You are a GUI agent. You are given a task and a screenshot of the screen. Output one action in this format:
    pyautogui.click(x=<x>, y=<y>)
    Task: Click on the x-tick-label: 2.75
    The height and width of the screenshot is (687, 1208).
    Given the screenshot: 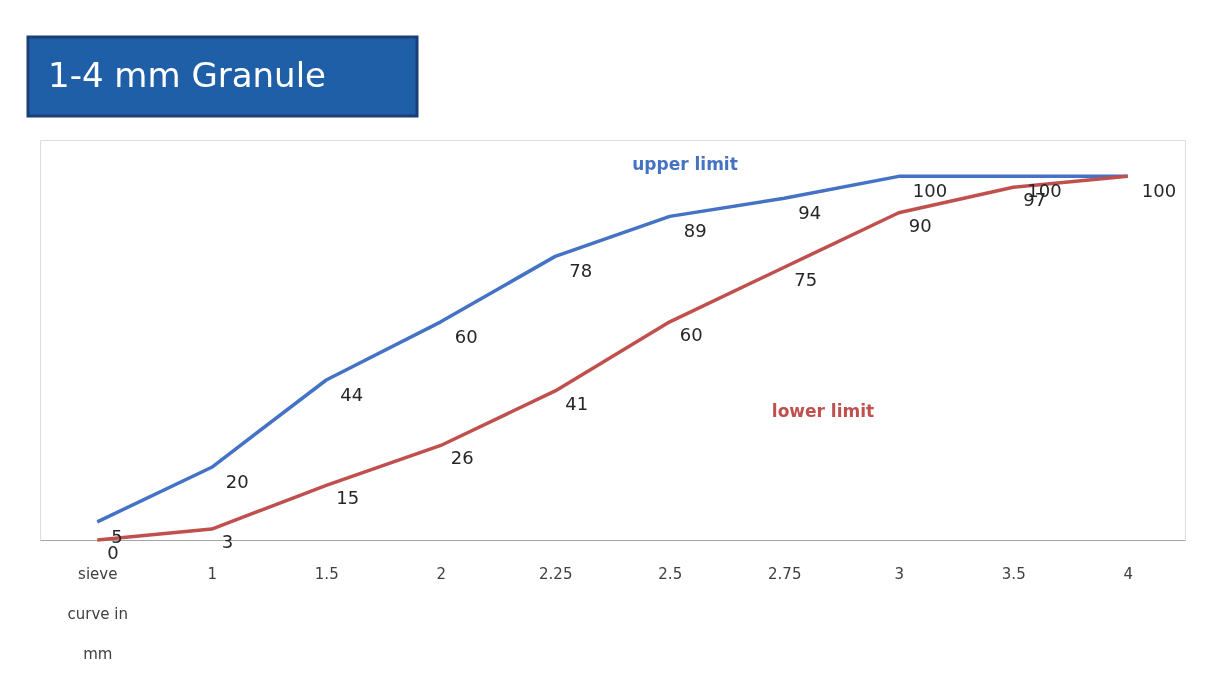 What is the action you would take?
    pyautogui.click(x=785, y=573)
    